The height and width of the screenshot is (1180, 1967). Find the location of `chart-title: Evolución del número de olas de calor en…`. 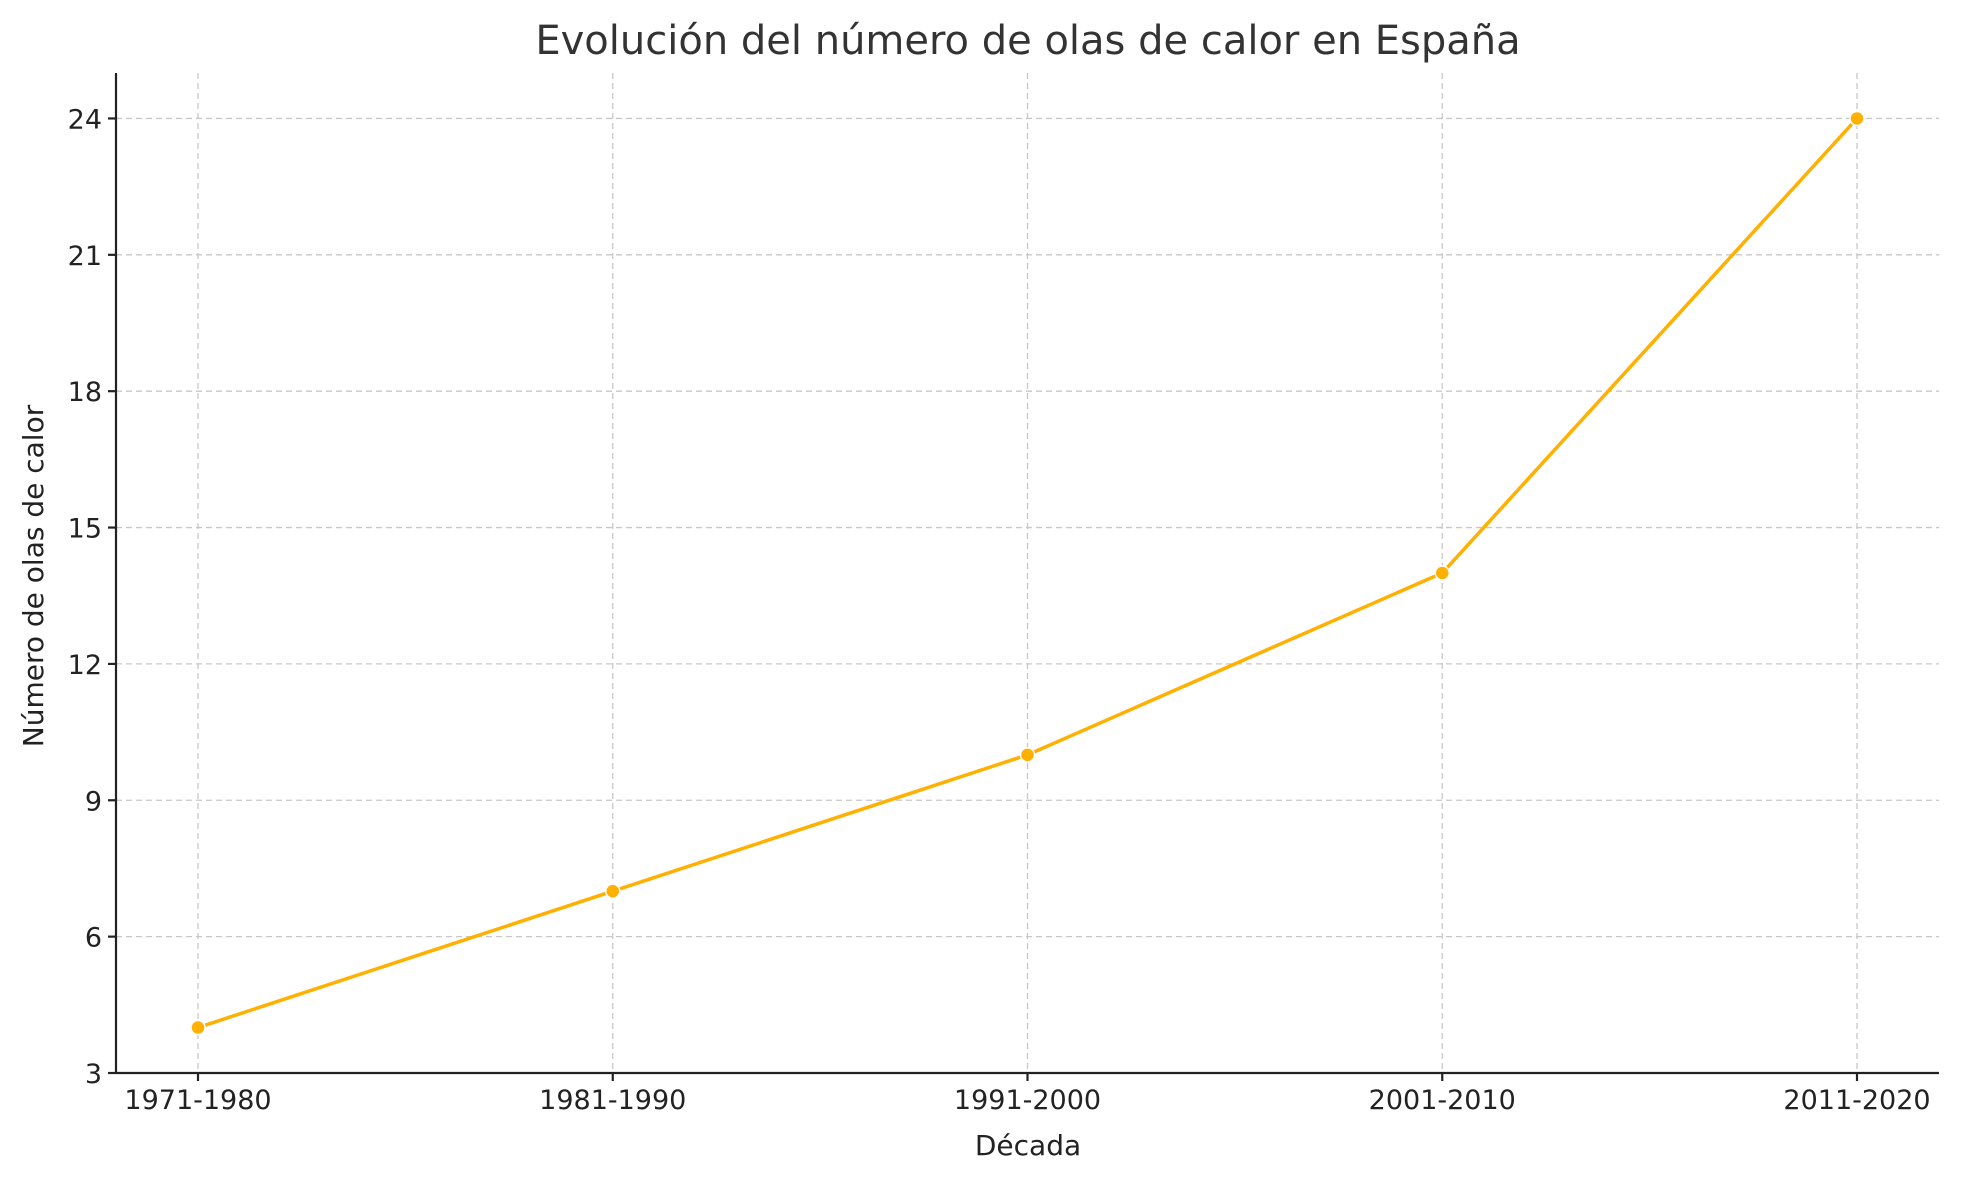

chart-title: Evolución del número de olas de calor en… is located at coordinates (1027, 41).